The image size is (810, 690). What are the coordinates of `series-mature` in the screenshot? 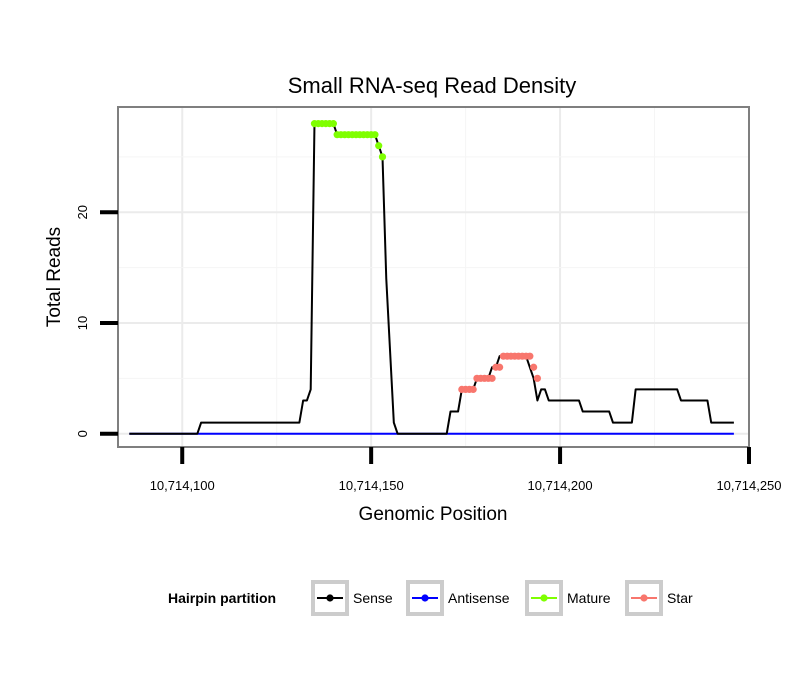 It's located at (348, 140).